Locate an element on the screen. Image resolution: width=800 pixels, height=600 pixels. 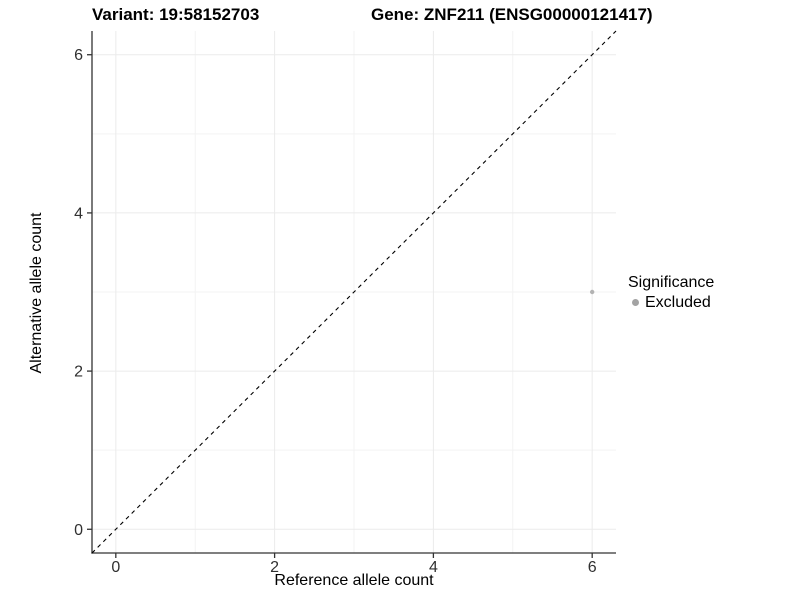
y-tick-label: 6 is located at coordinates (78, 55).